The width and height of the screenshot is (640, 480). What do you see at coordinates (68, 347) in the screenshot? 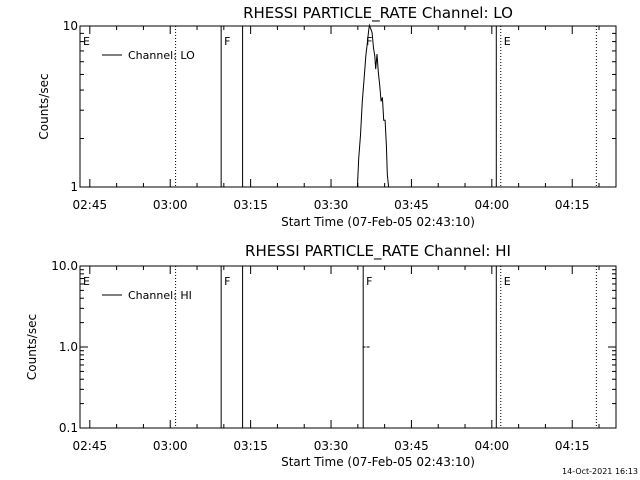
I see `y-tick-label: 1.0` at bounding box center [68, 347].